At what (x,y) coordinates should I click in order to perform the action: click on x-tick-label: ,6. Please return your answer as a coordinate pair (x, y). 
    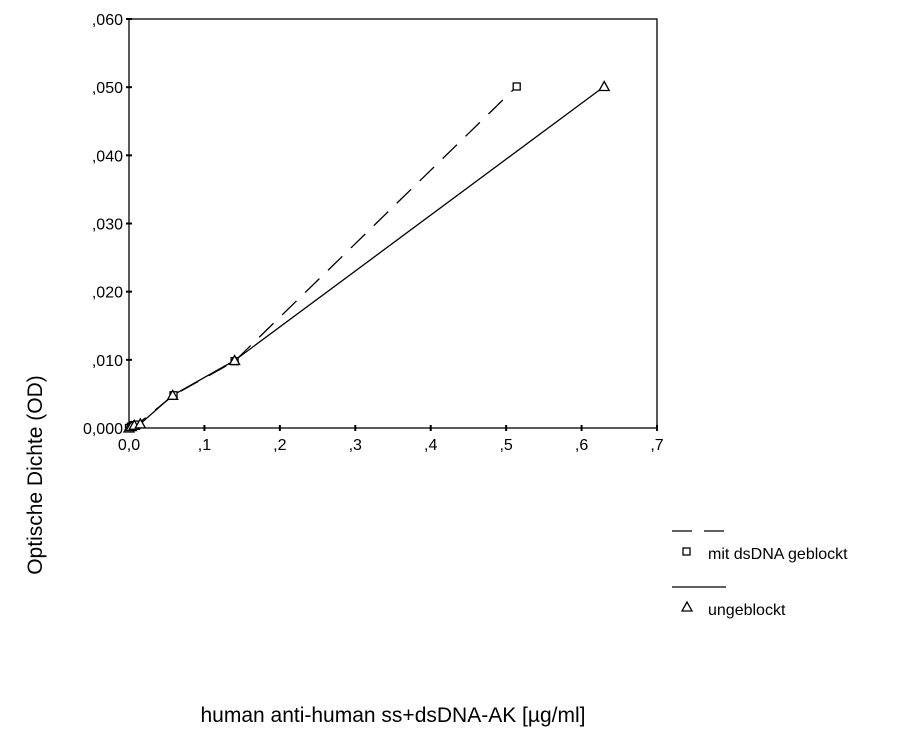
    Looking at the image, I should click on (581, 445).